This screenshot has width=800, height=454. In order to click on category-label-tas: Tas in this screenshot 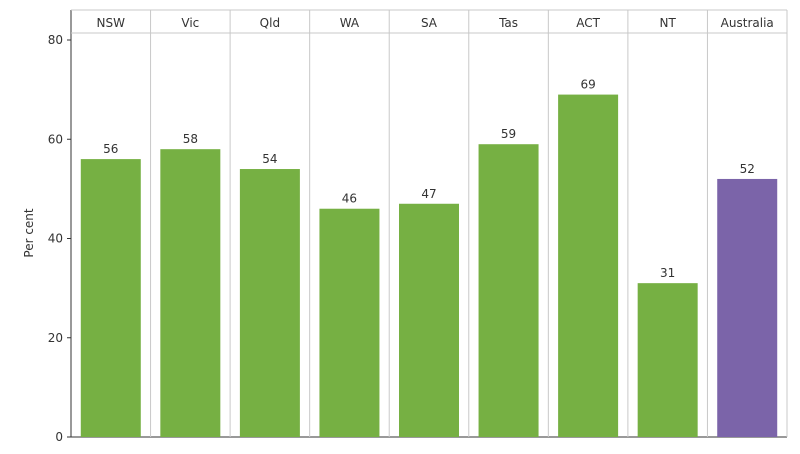, I will do `click(508, 23)`.